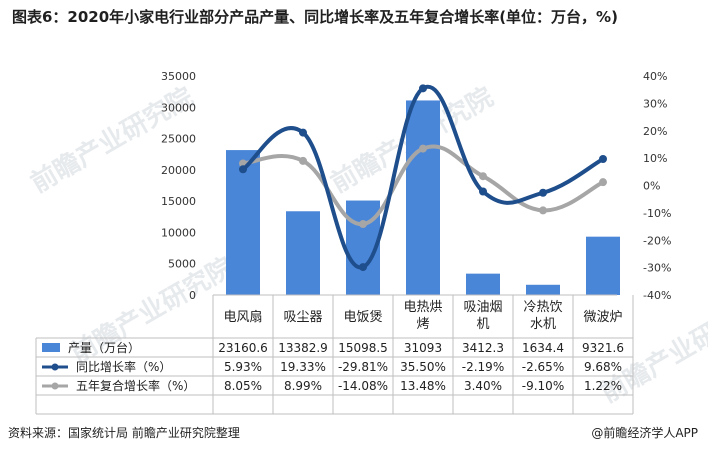 Image resolution: width=708 pixels, height=449 pixels. I want to click on right-axis-tick-label: -10%, so click(657, 213).